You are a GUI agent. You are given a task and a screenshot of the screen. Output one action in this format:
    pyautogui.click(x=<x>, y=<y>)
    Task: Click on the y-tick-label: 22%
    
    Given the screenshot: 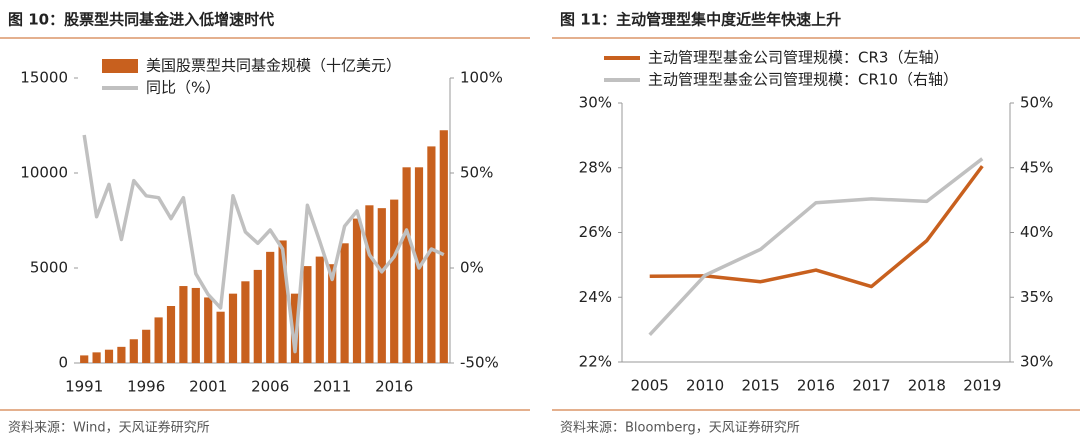 What is the action you would take?
    pyautogui.click(x=595, y=362)
    